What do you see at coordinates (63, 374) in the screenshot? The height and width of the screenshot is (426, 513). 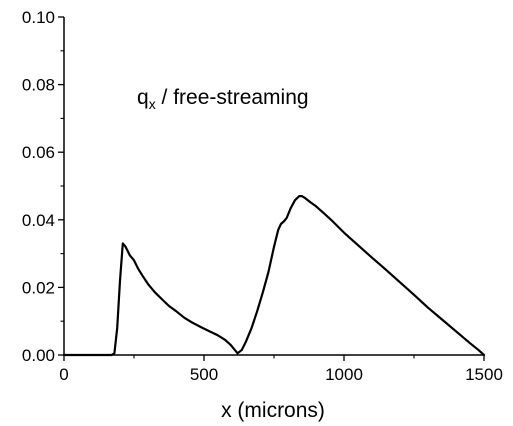 I see `x-tick-label: 0` at bounding box center [63, 374].